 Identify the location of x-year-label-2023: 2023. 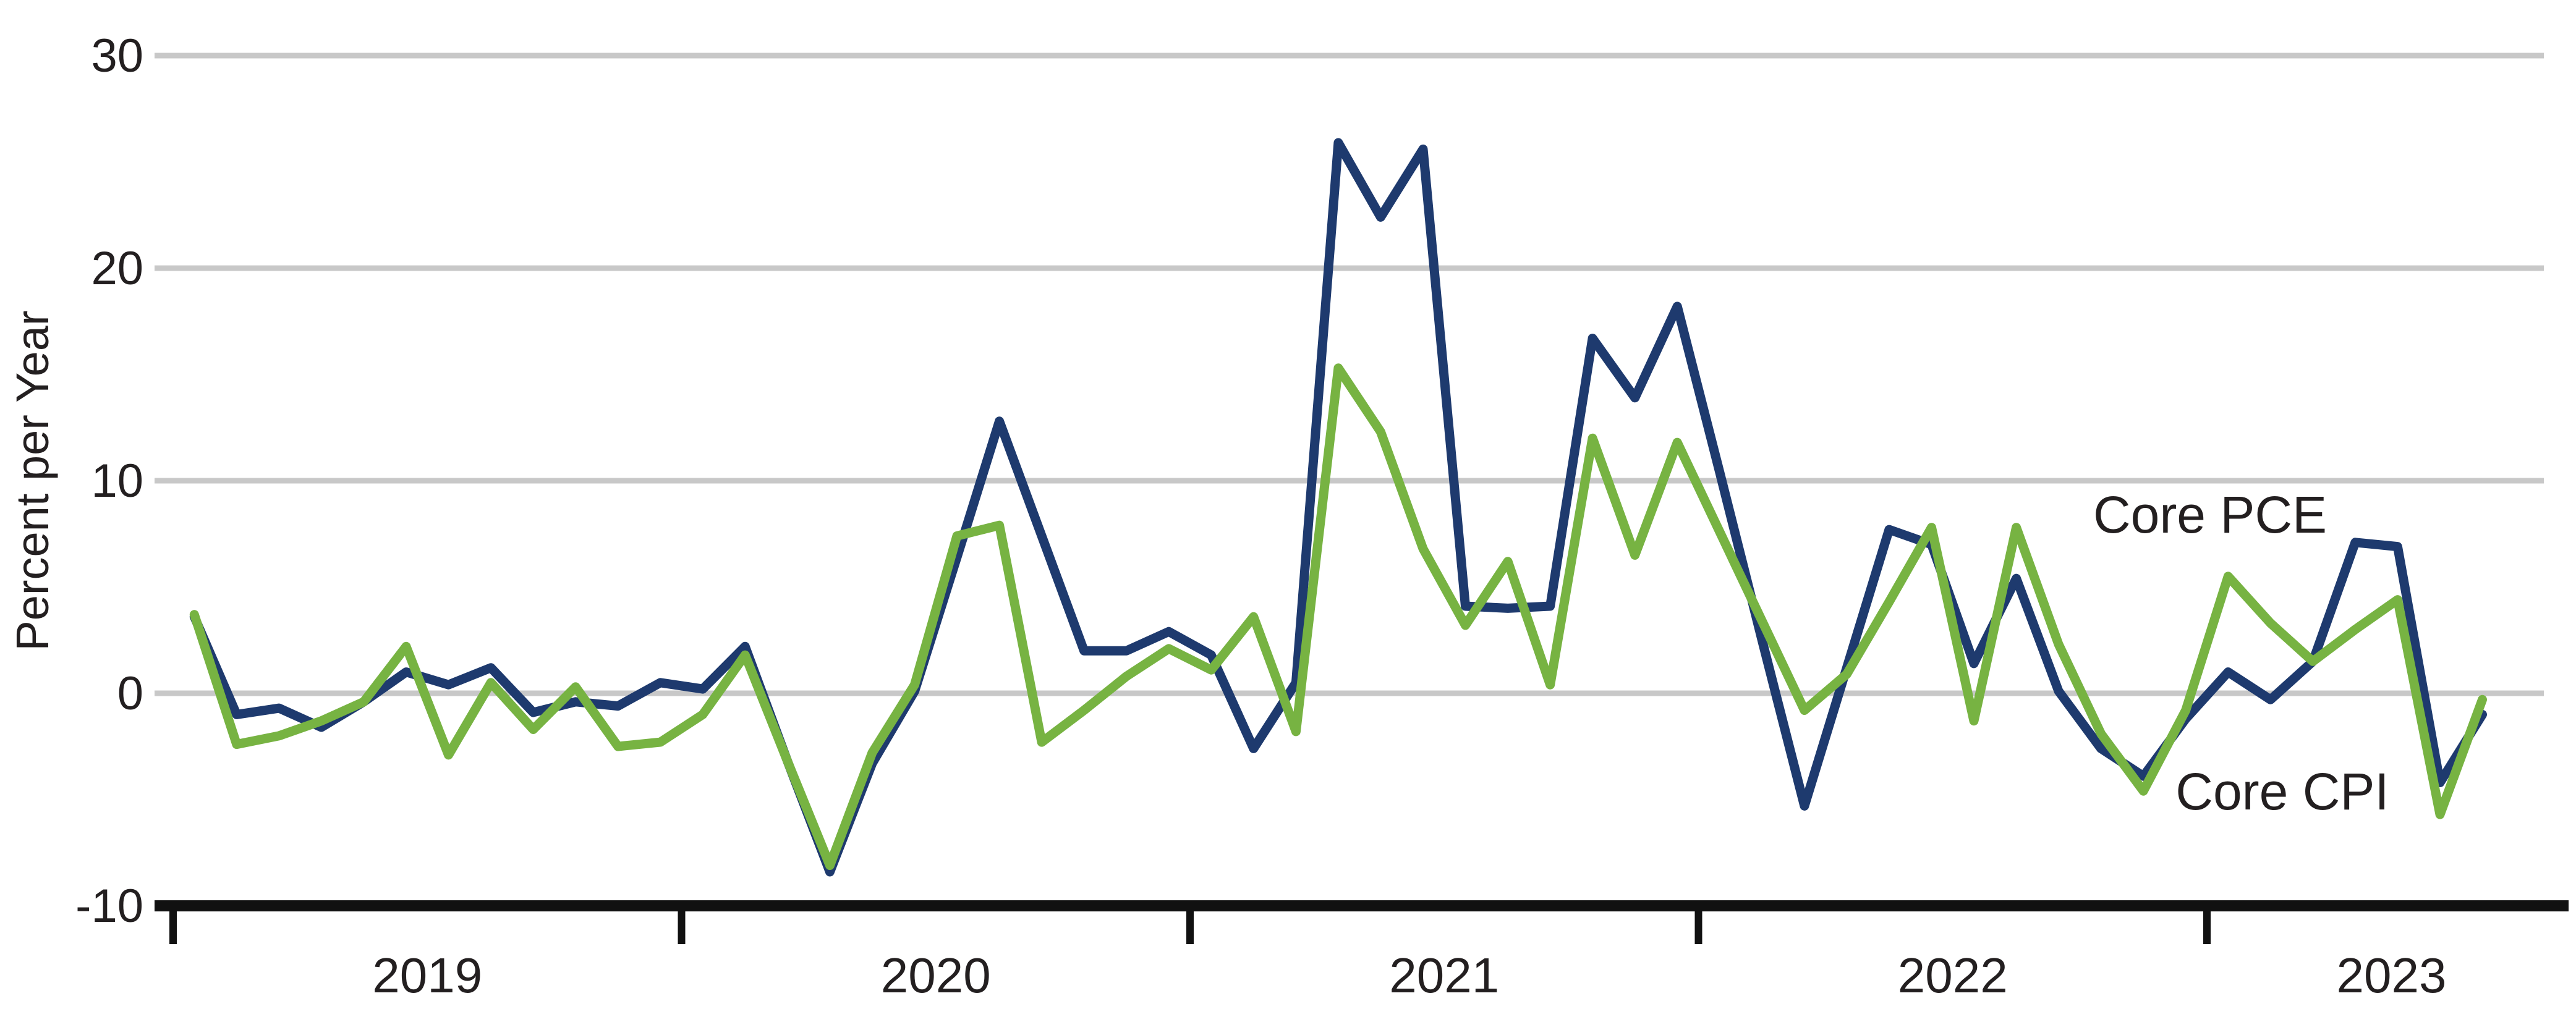
(2392, 976).